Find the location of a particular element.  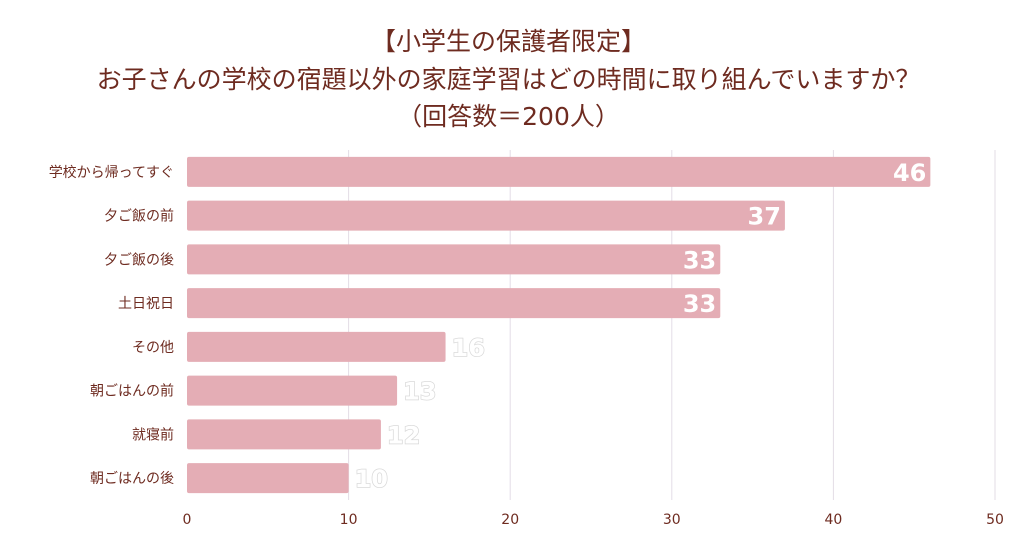

category-label: 学校から帰ってすぐ is located at coordinates (111, 172).